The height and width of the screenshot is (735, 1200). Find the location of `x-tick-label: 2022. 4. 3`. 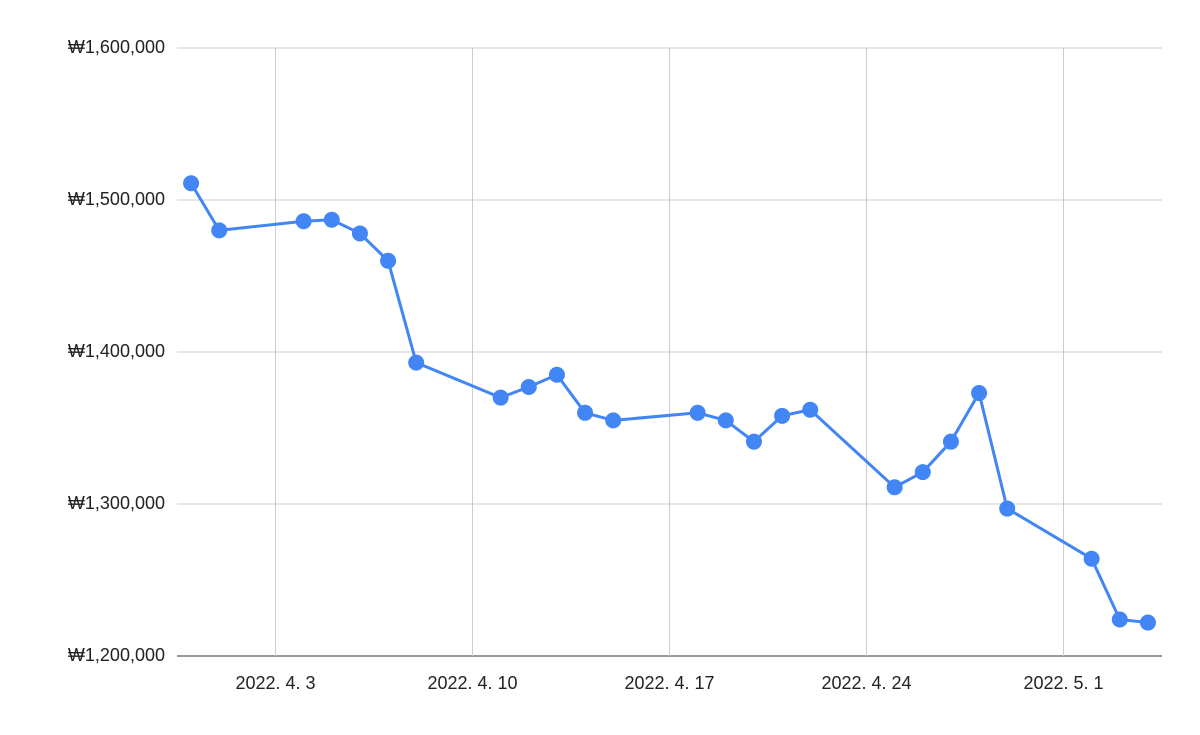

x-tick-label: 2022. 4. 3 is located at coordinates (275, 683).